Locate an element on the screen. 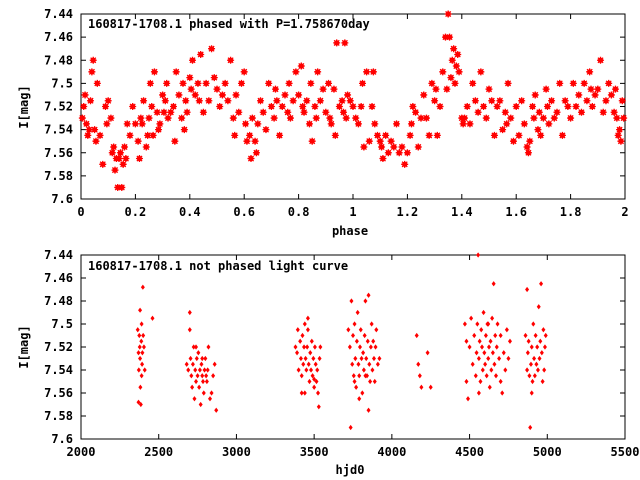  y-tick-label: 7.5 is located at coordinates (62, 324).